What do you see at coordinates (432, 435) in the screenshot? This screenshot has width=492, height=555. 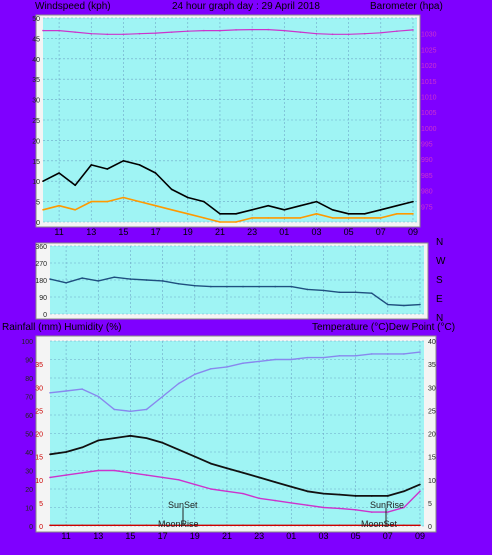 I see `y2-tick-label: 20` at bounding box center [432, 435].